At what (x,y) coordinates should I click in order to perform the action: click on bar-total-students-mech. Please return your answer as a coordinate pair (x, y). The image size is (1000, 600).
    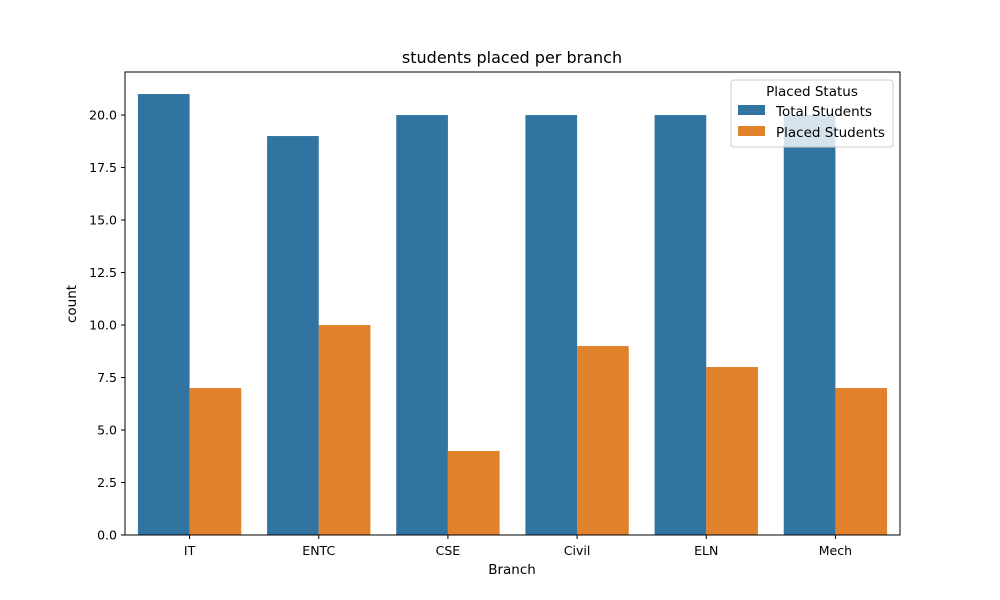
    Looking at the image, I should click on (809, 325).